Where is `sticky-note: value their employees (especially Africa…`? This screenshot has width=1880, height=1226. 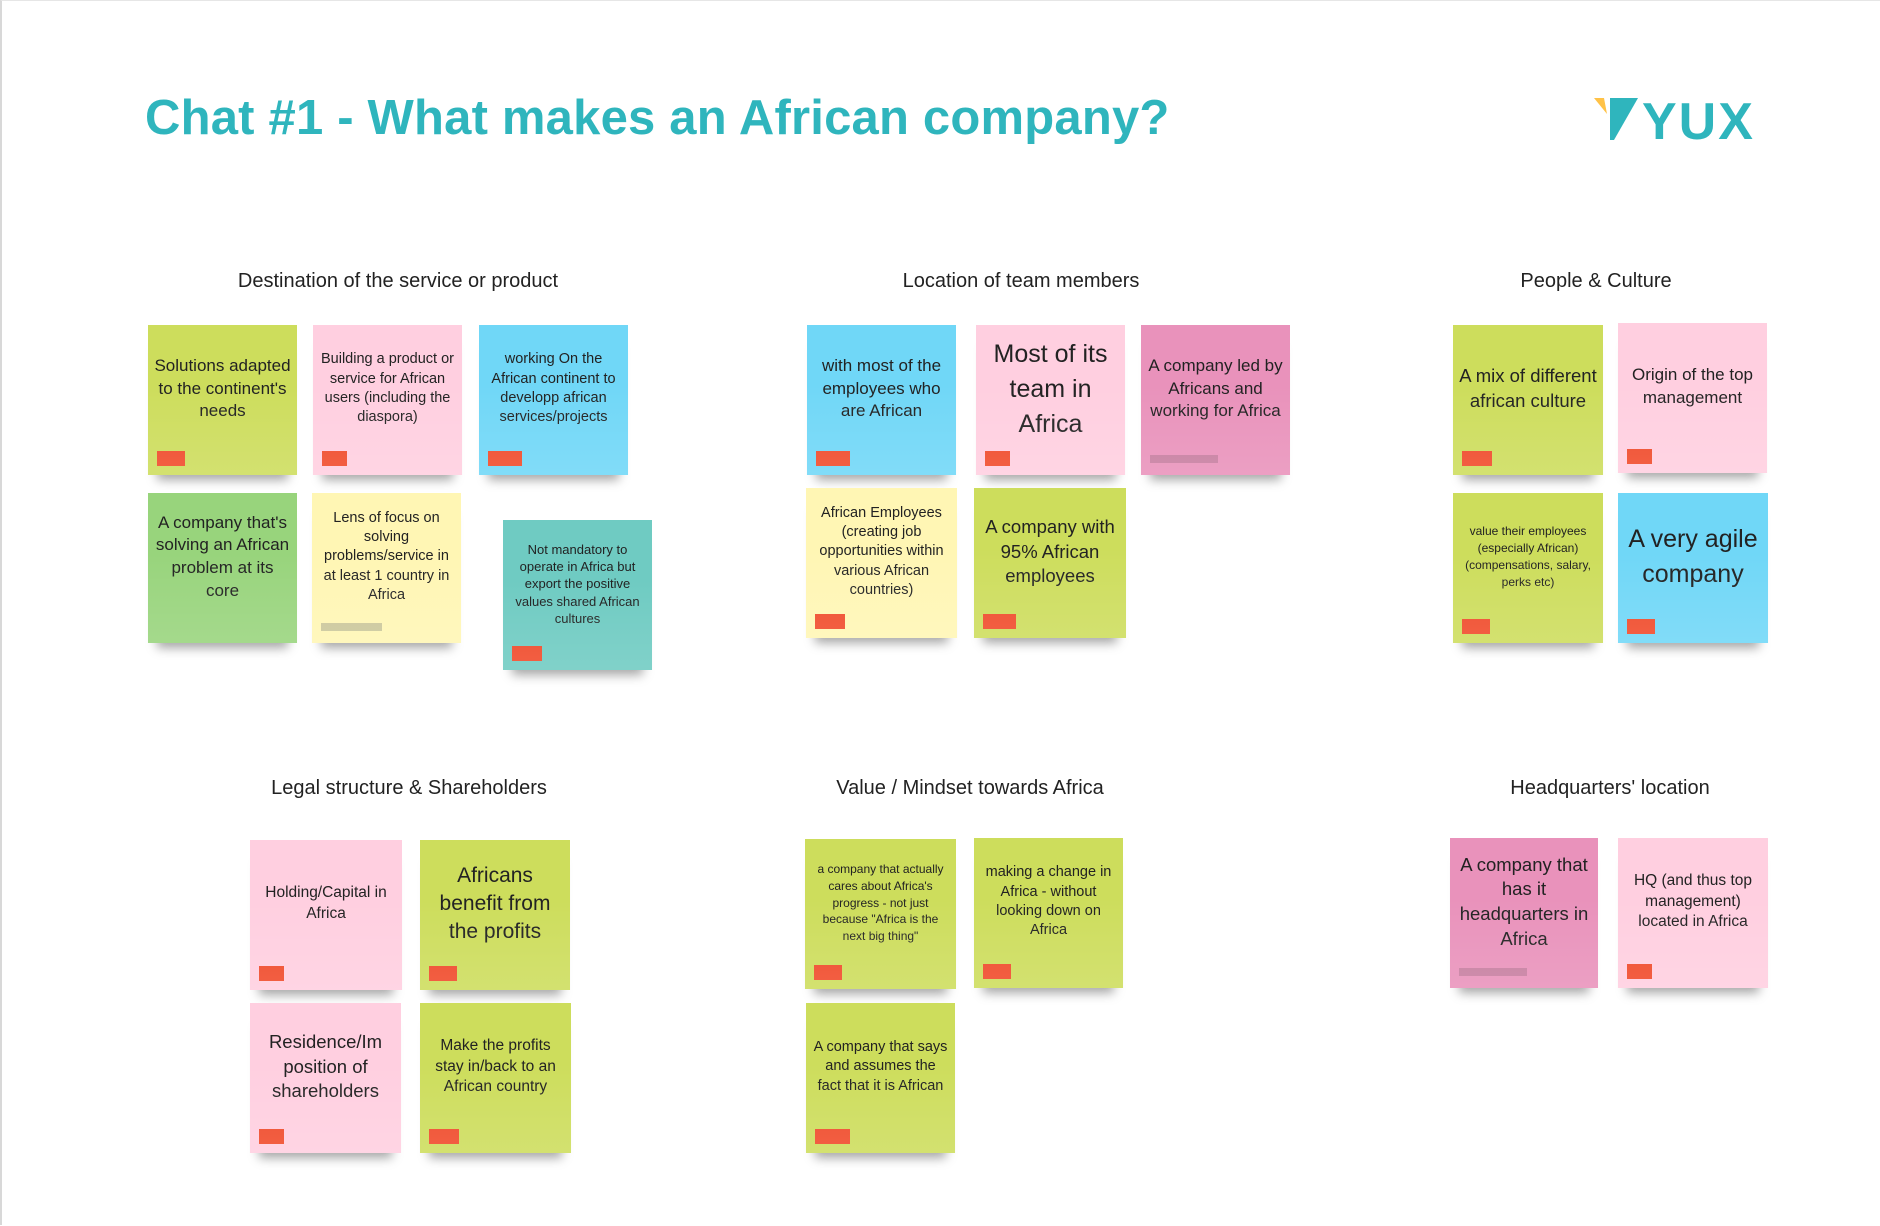
sticky-note: value their employees (especially Africa… is located at coordinates (1528, 568).